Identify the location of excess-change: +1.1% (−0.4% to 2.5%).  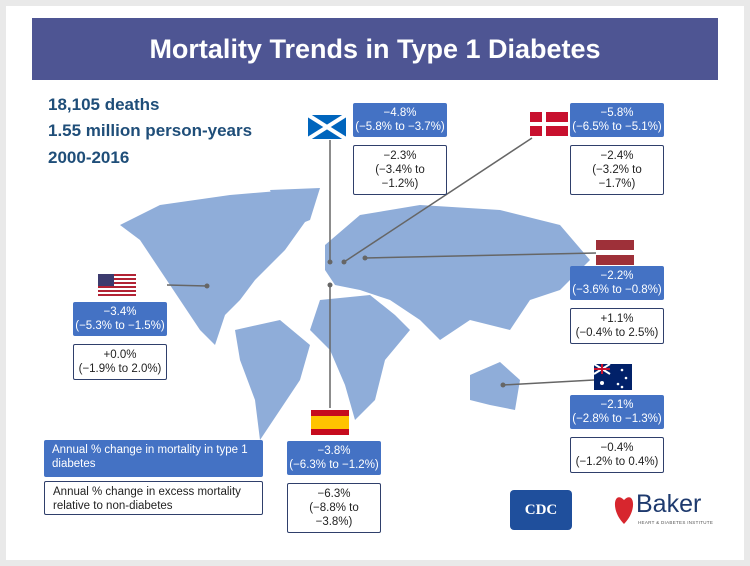
(617, 326).